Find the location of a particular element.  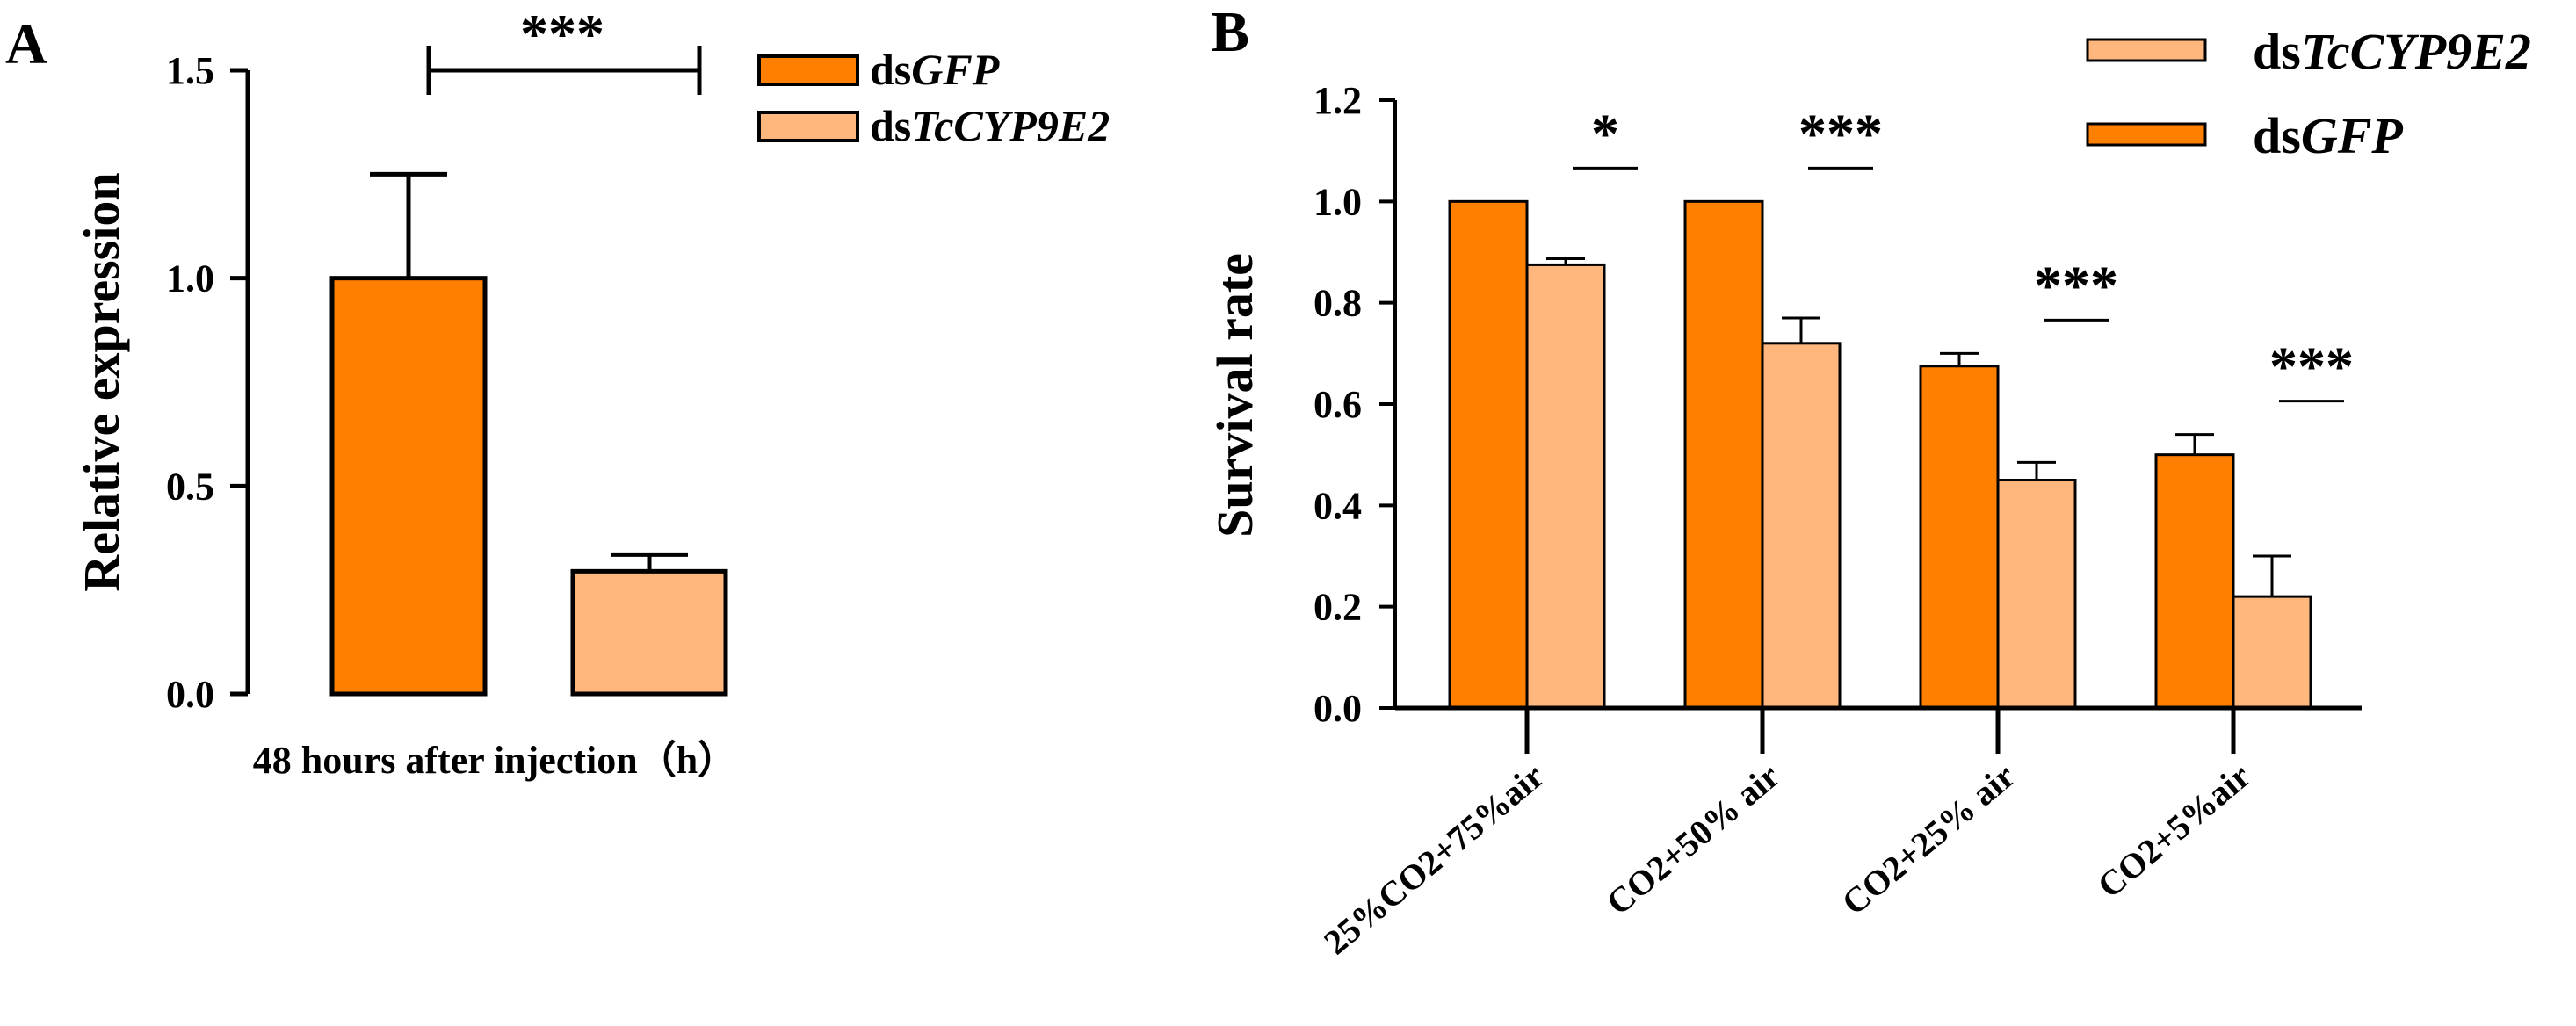

panel-a-label: A is located at coordinates (26, 44).